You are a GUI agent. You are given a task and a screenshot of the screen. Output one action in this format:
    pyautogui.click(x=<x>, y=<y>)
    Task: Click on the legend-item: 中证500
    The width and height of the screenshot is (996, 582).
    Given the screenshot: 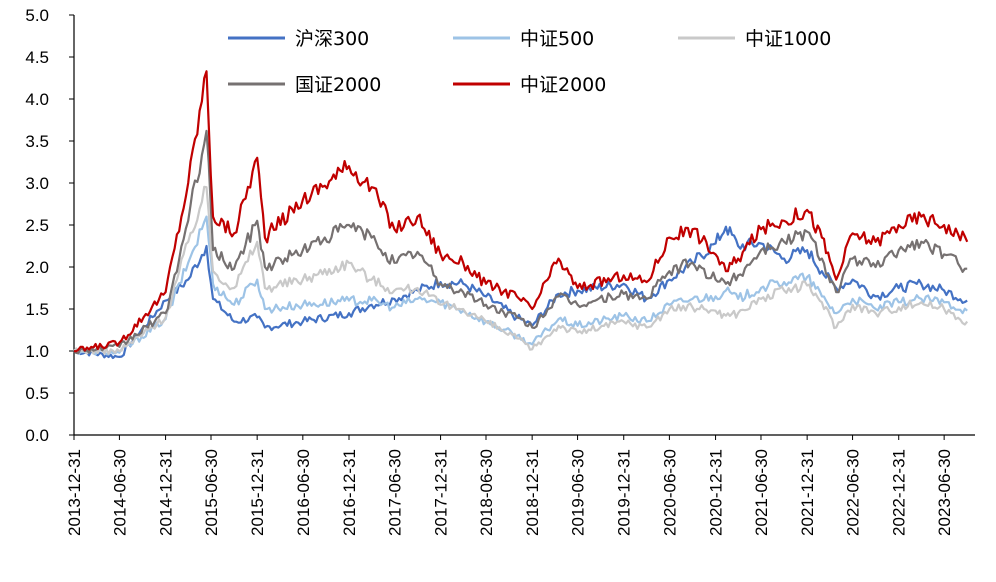 What is the action you would take?
    pyautogui.click(x=523, y=39)
    